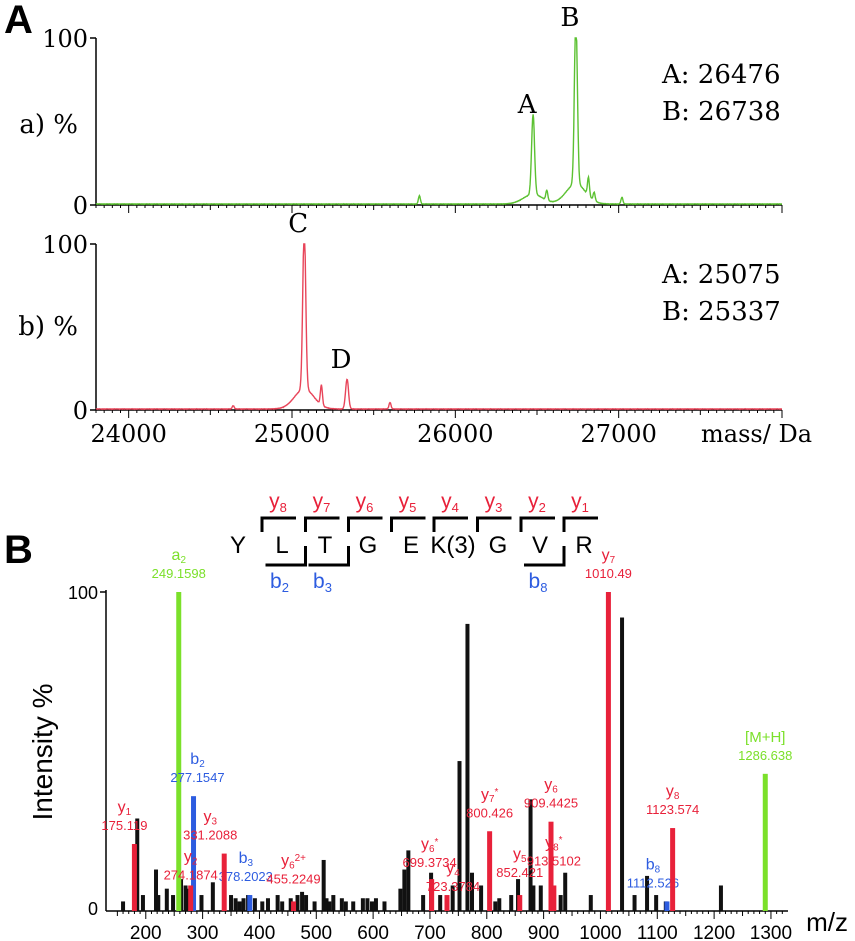 Image resolution: width=855 pixels, height=941 pixels. I want to click on peak-ion-label-10-sup: *, so click(496, 792).